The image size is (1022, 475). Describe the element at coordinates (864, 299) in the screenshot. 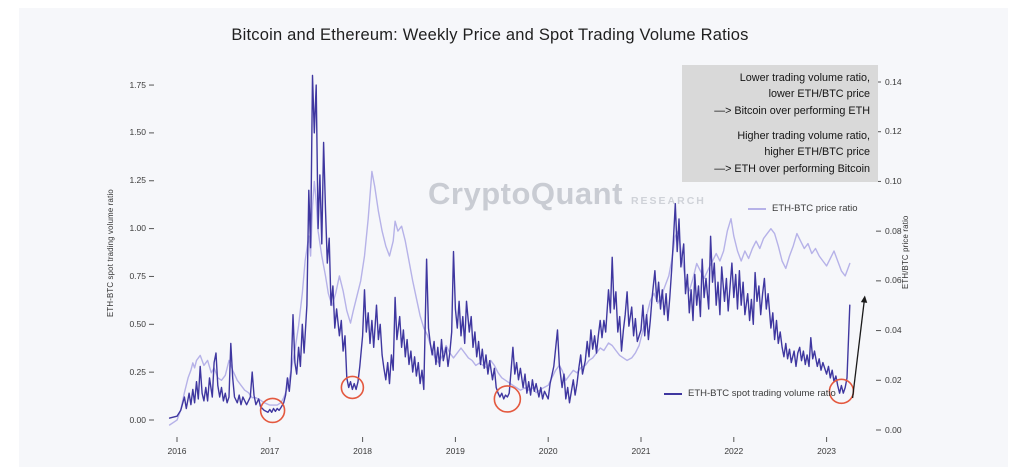

I see `trend-arrow-head` at that location.